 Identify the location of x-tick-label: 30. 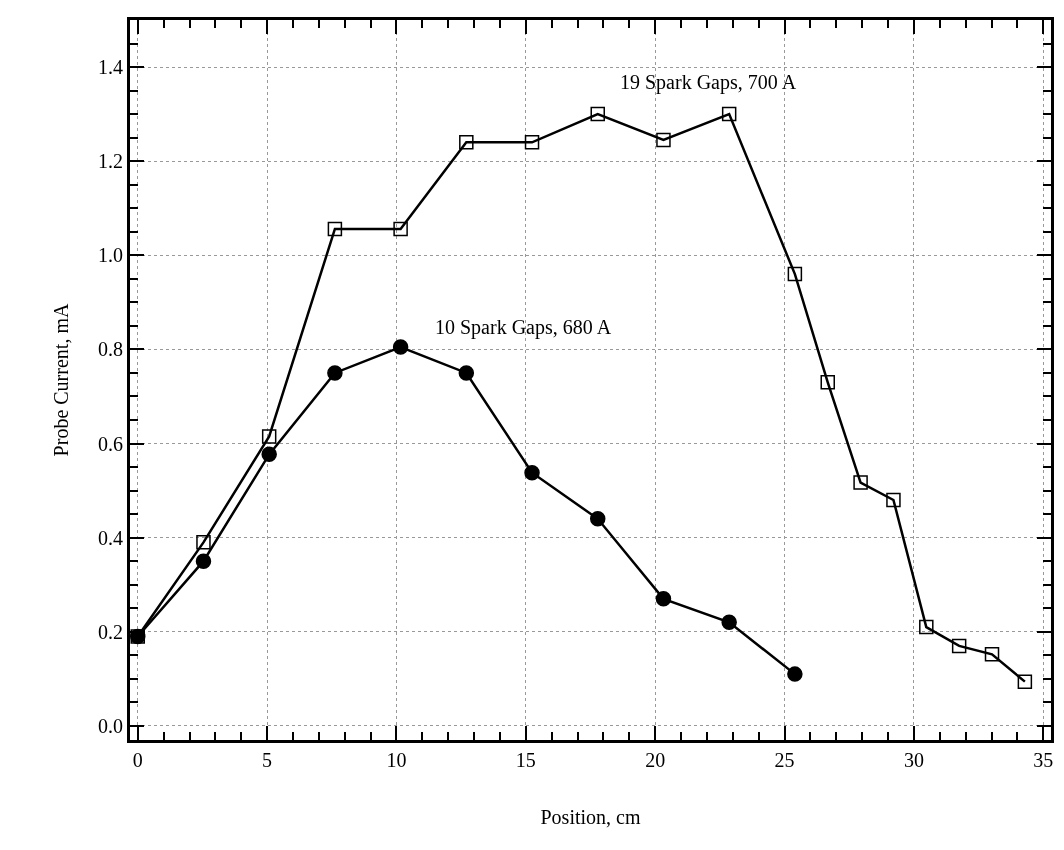
(913, 760).